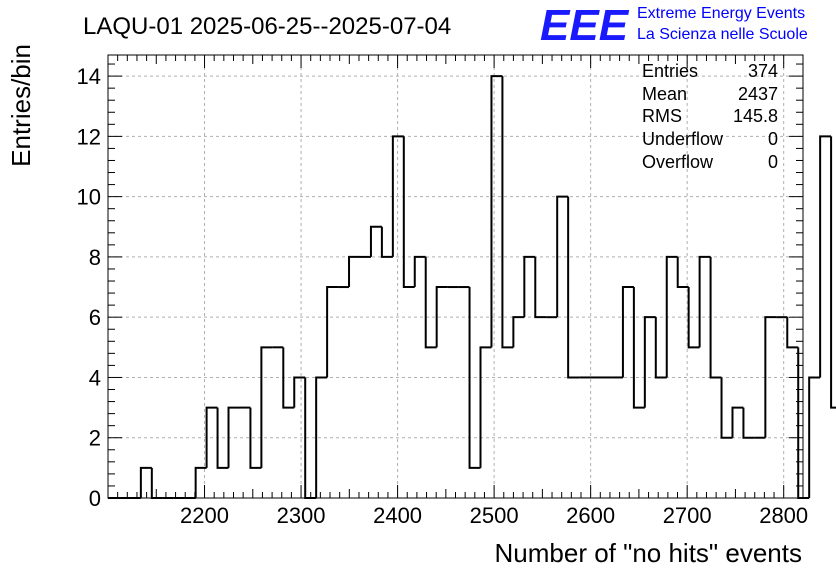  I want to click on x-tick-label: 2300, so click(301, 515).